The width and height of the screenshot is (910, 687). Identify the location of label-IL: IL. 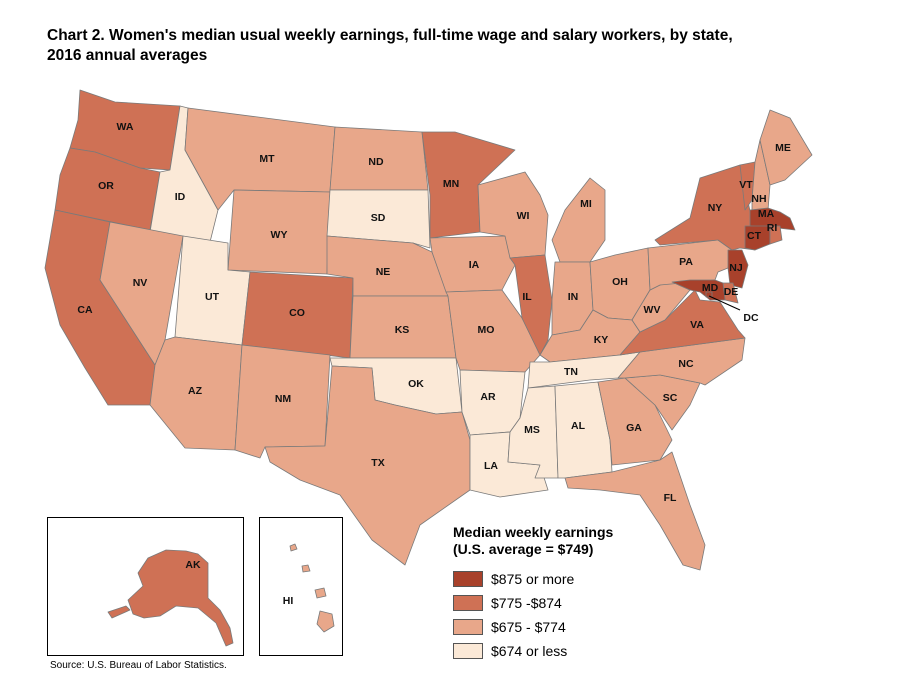
(527, 297).